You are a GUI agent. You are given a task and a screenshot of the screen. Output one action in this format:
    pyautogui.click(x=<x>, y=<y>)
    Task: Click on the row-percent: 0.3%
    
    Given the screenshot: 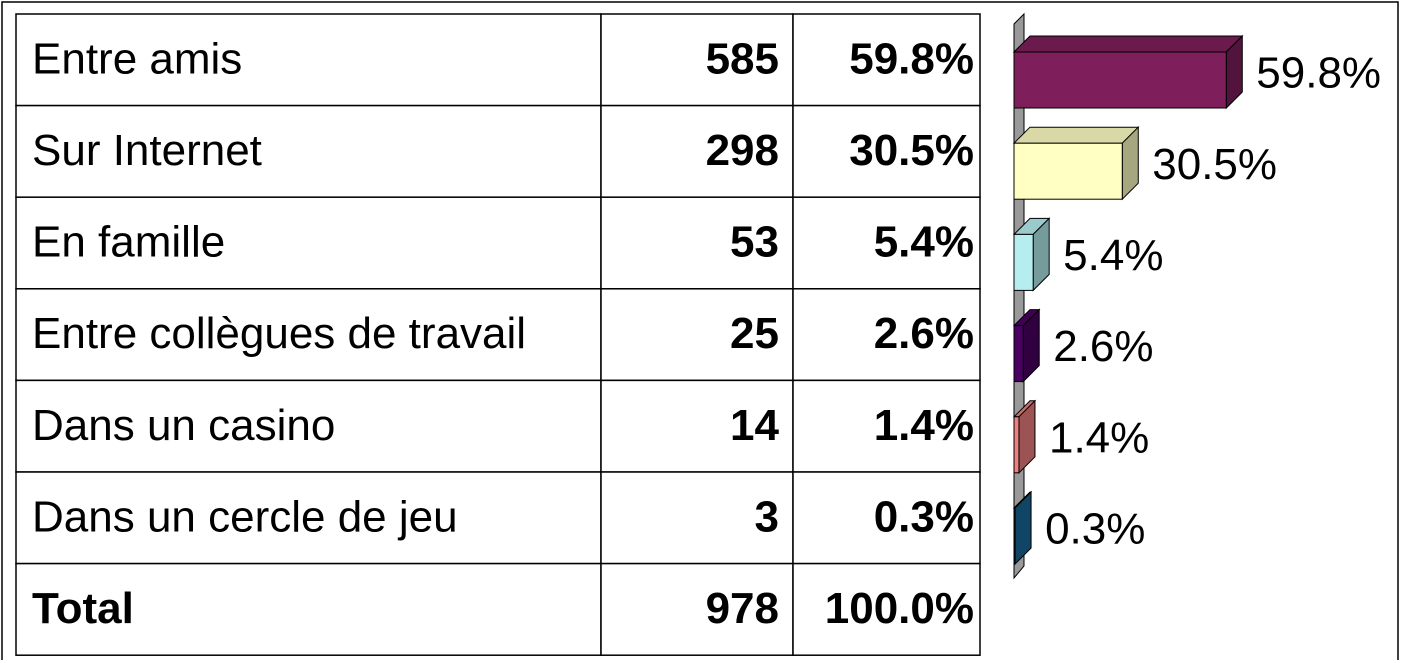 What is the action you would take?
    pyautogui.click(x=924, y=516)
    